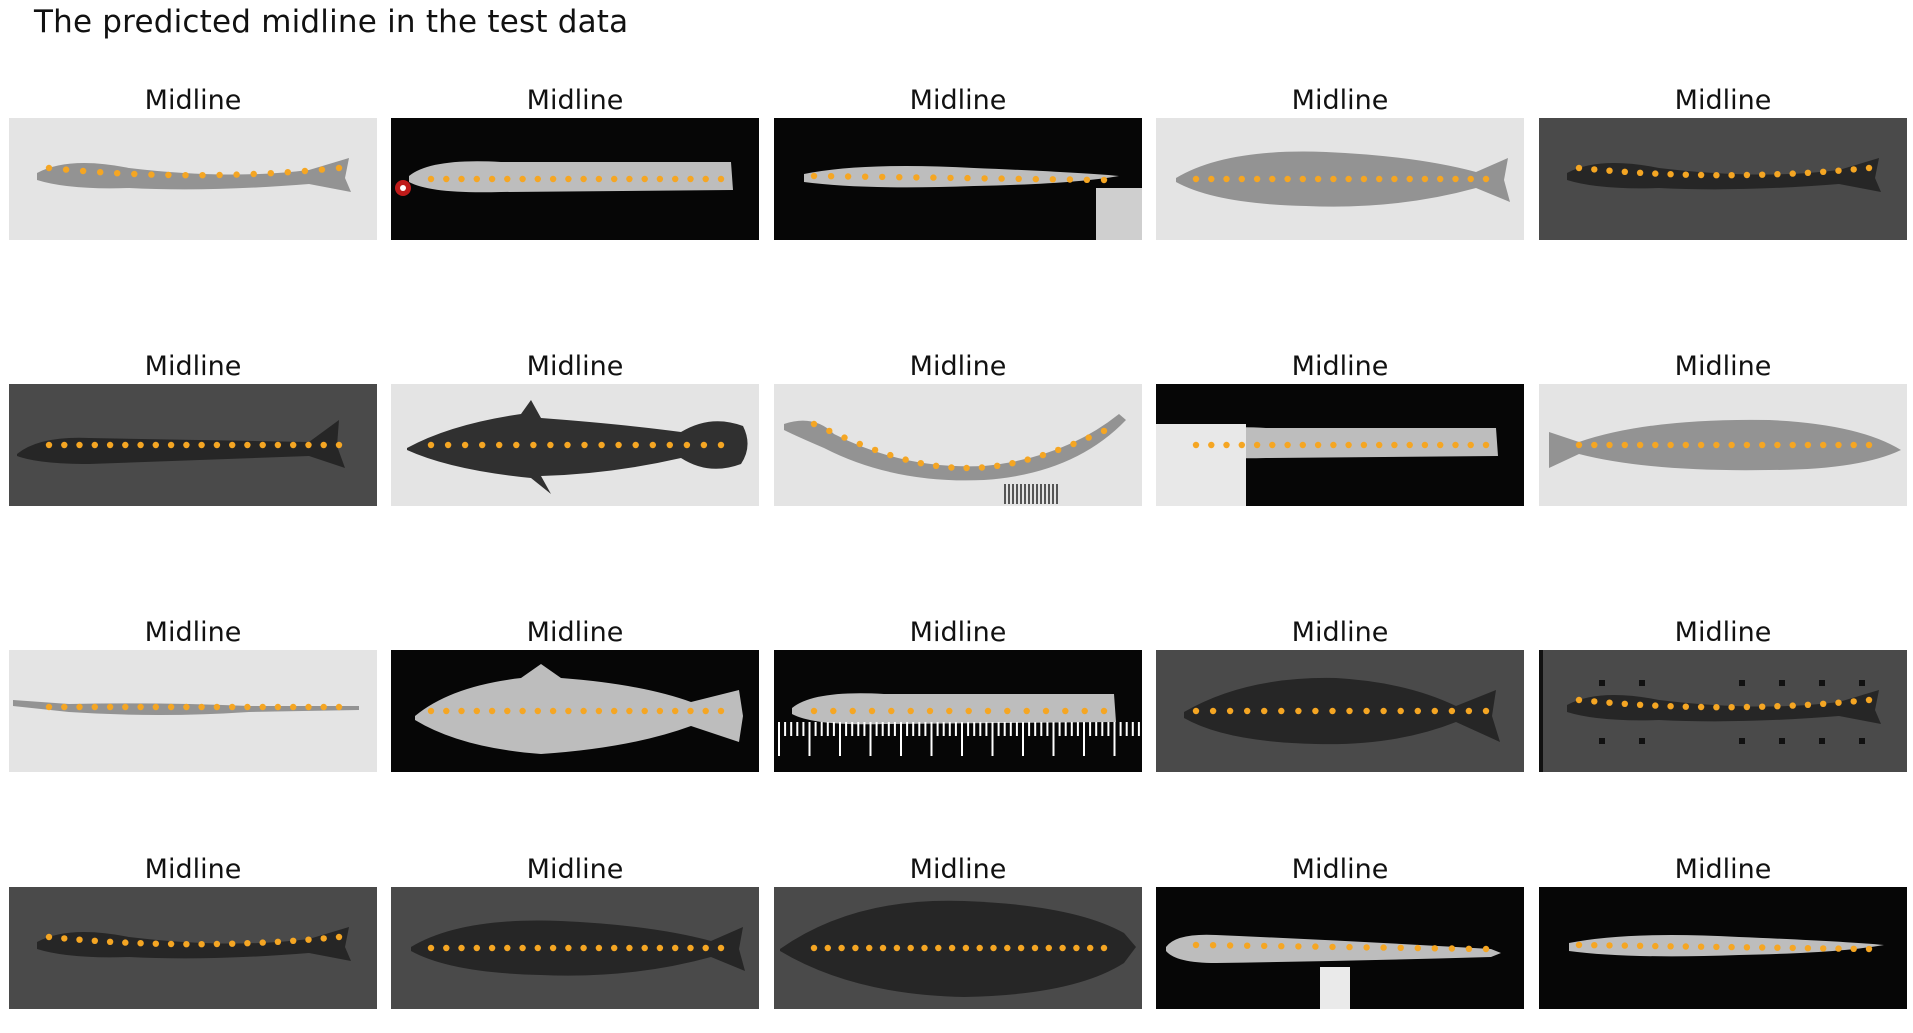 The width and height of the screenshot is (1913, 1033). What do you see at coordinates (331, 22) in the screenshot?
I see `page-title: The predicted midline in the test data` at bounding box center [331, 22].